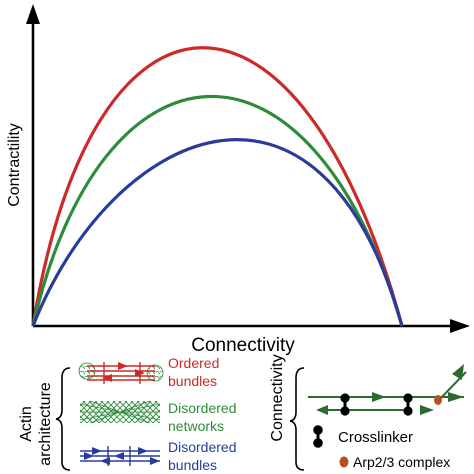  What do you see at coordinates (120, 456) in the screenshot?
I see `disordered-bundles-icon` at bounding box center [120, 456].